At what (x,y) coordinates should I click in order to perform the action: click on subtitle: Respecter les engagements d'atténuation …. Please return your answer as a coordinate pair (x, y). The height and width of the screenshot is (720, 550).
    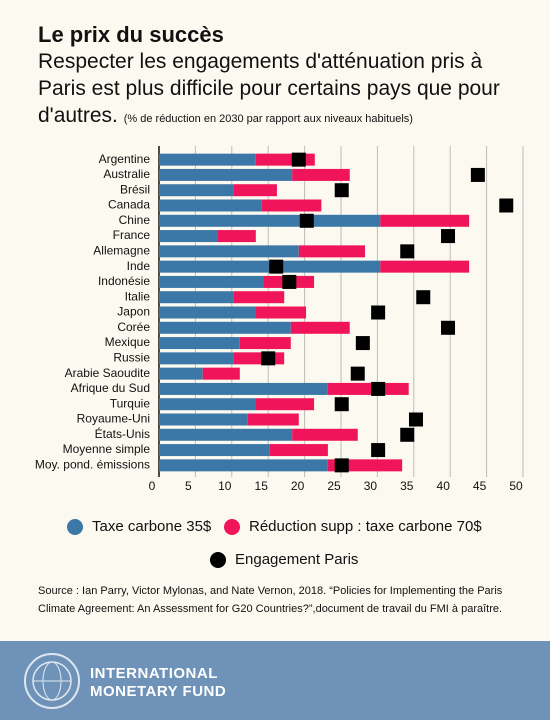
    Looking at the image, I should click on (269, 88).